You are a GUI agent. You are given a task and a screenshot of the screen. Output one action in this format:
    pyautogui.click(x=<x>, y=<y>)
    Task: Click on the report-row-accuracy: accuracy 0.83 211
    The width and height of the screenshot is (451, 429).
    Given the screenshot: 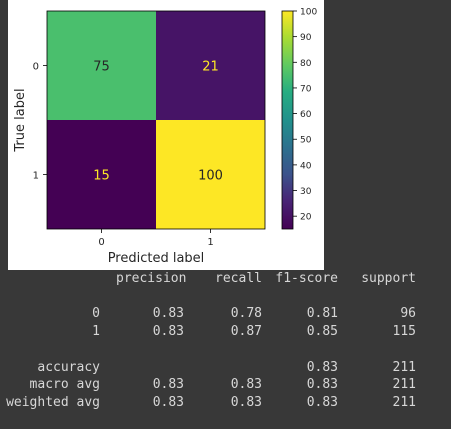 What is the action you would take?
    pyautogui.click(x=225, y=368)
    